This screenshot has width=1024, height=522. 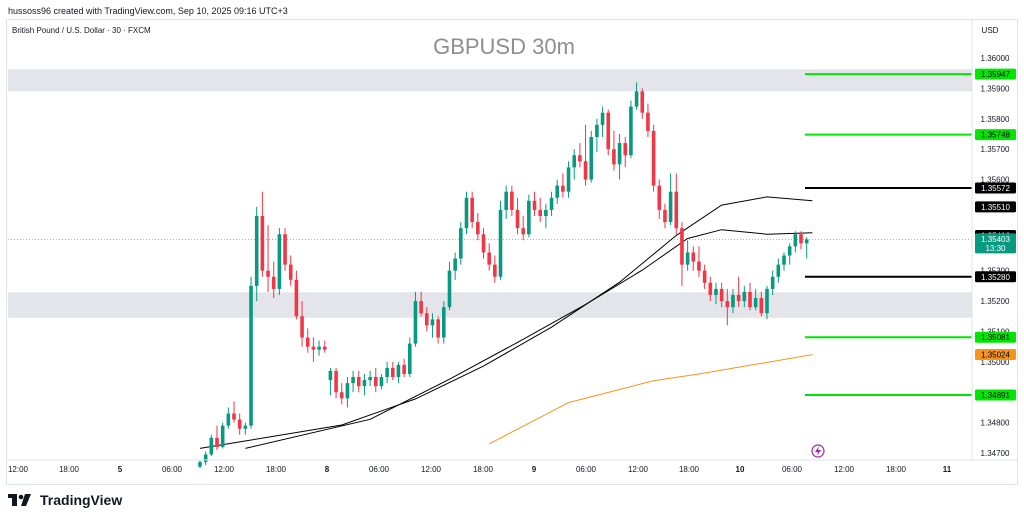 What do you see at coordinates (995, 277) in the screenshot?
I see `level-price-tag: 1.35280` at bounding box center [995, 277].